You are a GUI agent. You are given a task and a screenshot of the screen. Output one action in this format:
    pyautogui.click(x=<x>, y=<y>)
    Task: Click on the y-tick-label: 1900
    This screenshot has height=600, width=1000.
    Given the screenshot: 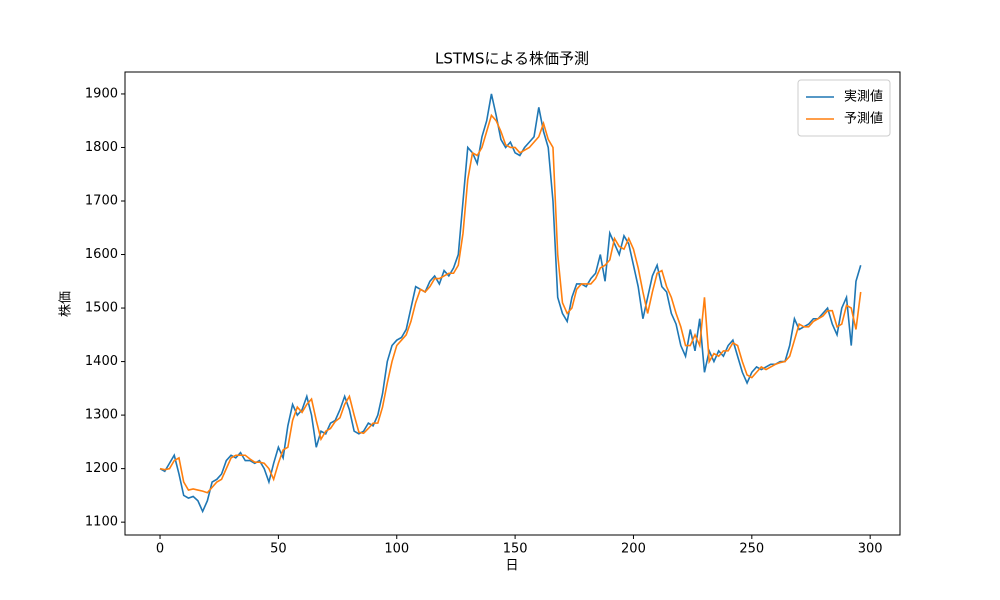 What is the action you would take?
    pyautogui.click(x=101, y=93)
    